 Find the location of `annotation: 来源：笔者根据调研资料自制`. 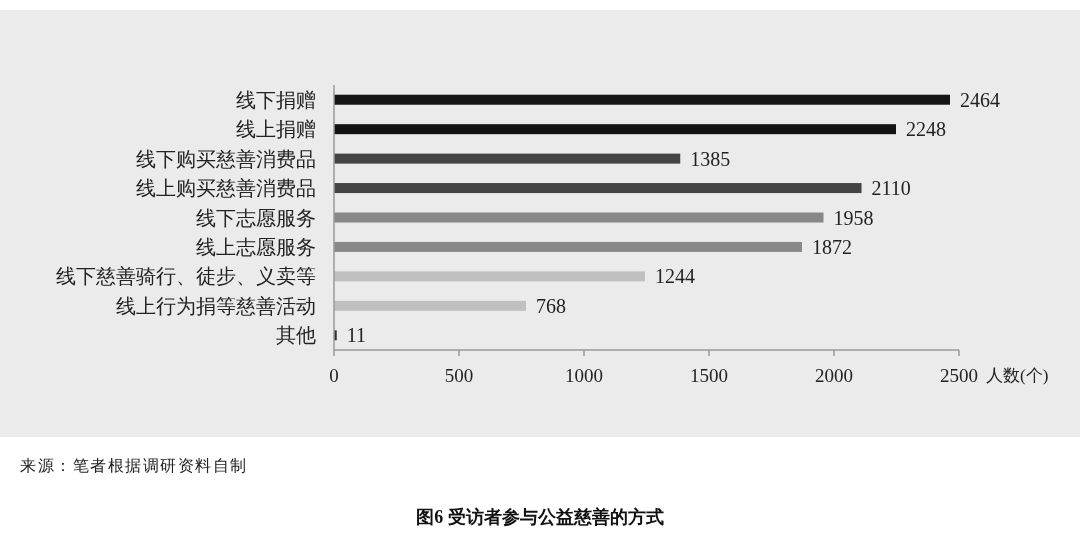

annotation: 来源：笔者根据调研资料自制 is located at coordinates (134, 465).